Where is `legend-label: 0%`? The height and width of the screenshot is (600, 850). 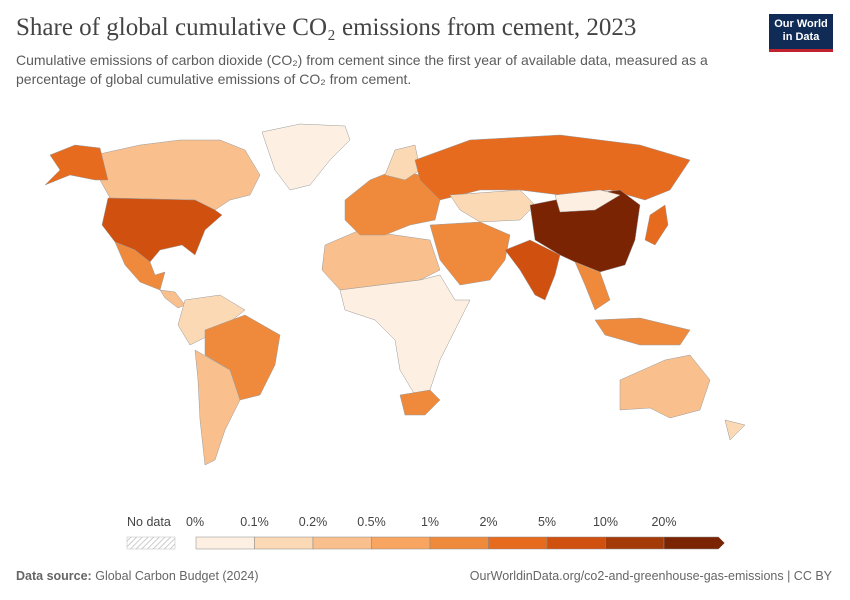 legend-label: 0% is located at coordinates (195, 522).